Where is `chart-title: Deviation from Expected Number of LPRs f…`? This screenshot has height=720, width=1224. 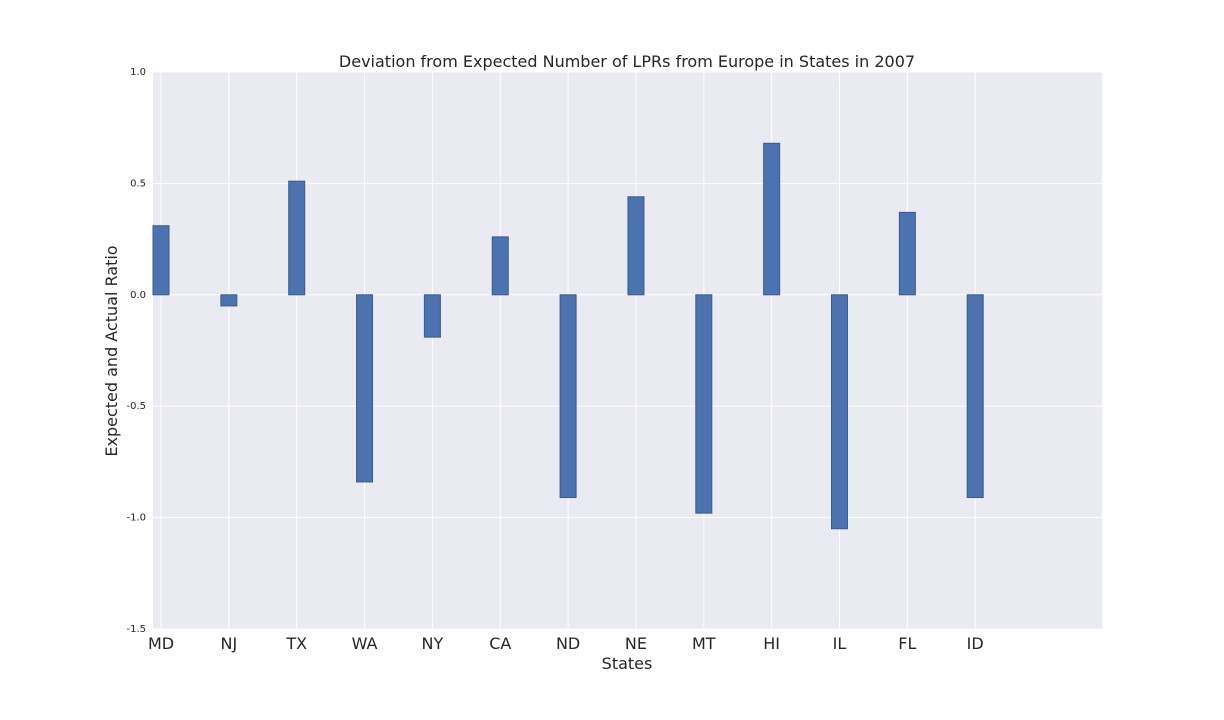
chart-title: Deviation from Expected Number of LPRs f… is located at coordinates (627, 61).